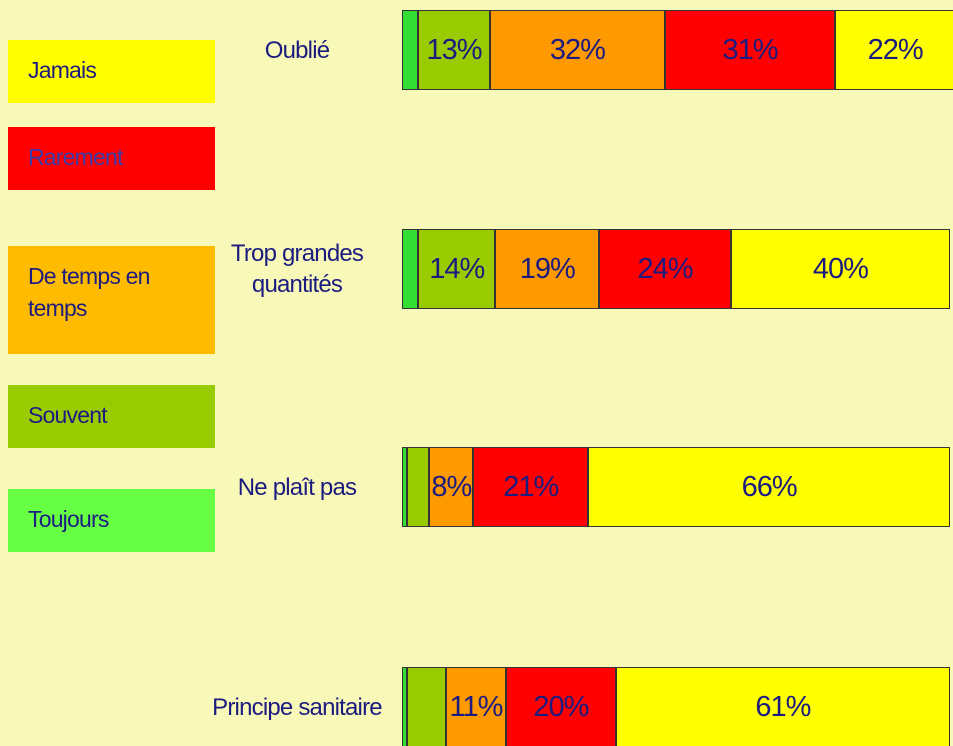 This screenshot has height=746, width=953. I want to click on legend-item: Rarement, so click(111, 158).